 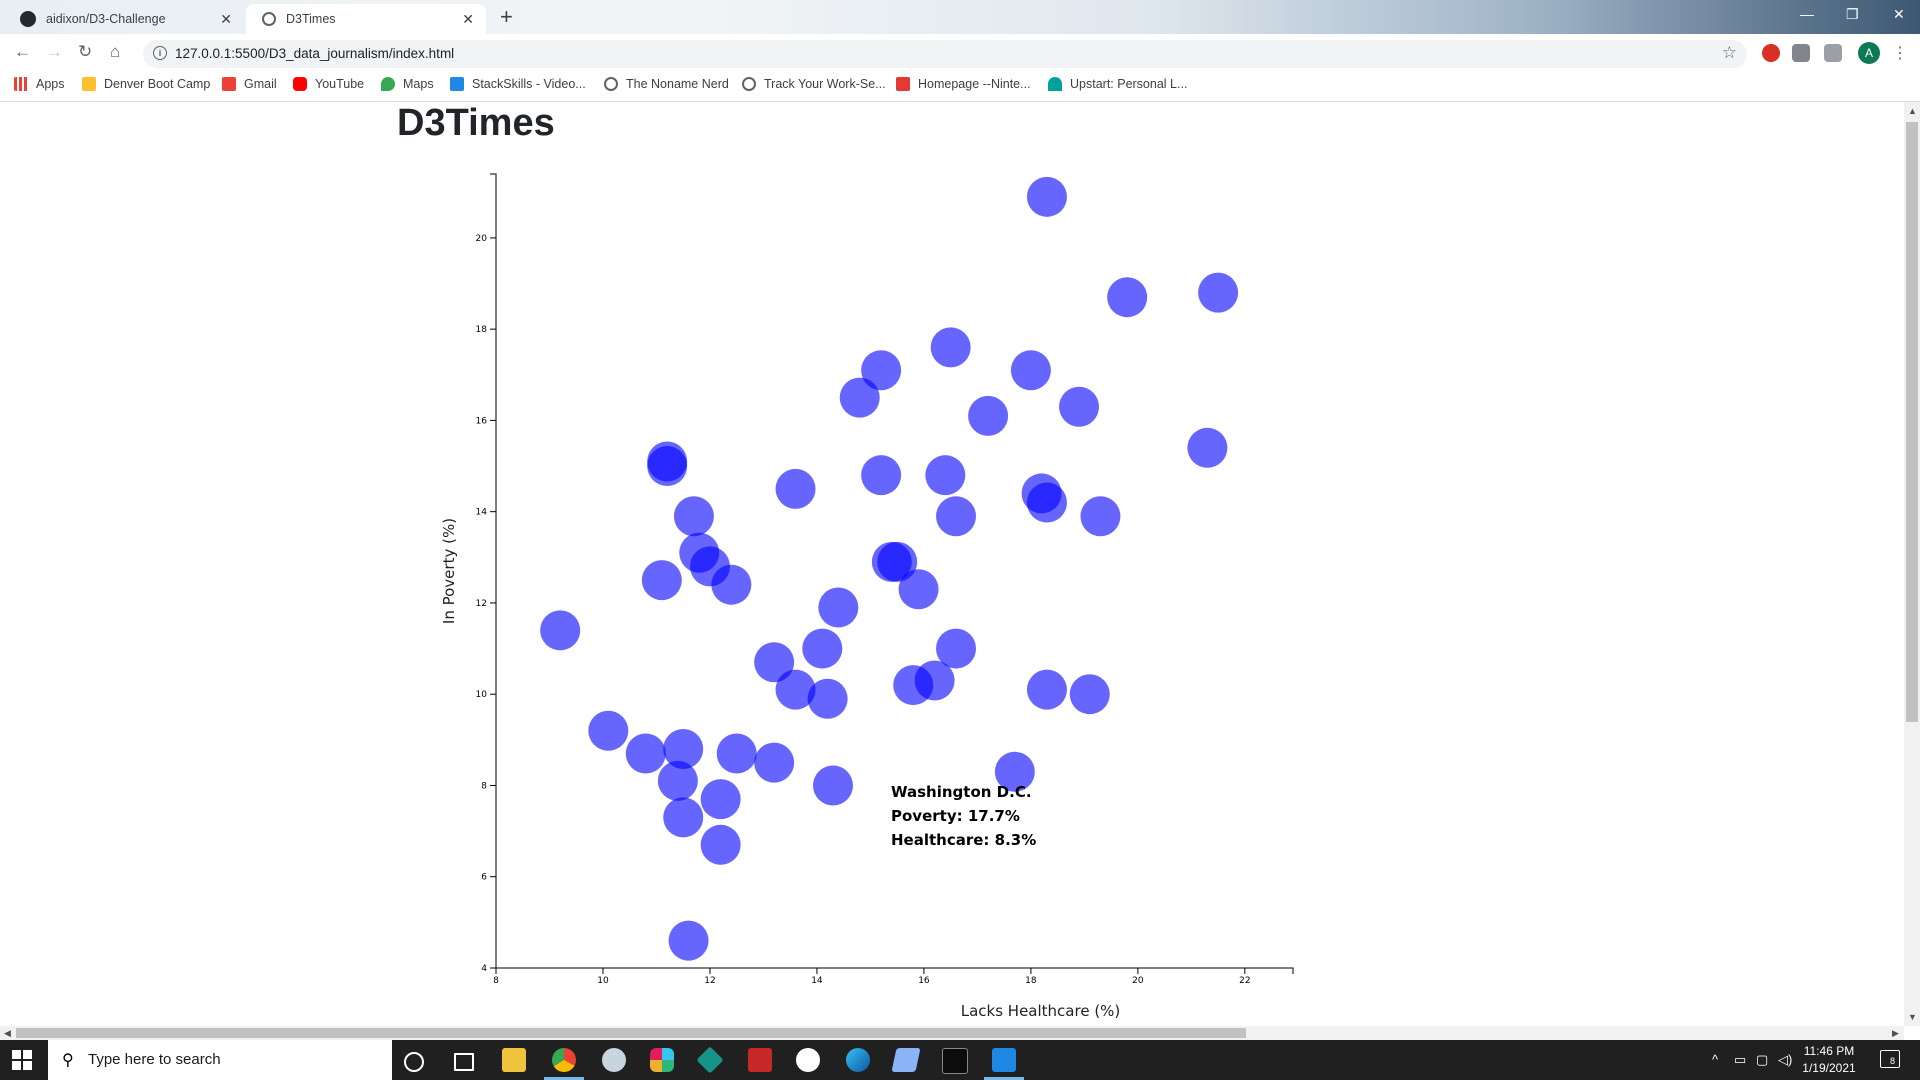 What do you see at coordinates (54, 51) in the screenshot?
I see `forward-icon: →` at bounding box center [54, 51].